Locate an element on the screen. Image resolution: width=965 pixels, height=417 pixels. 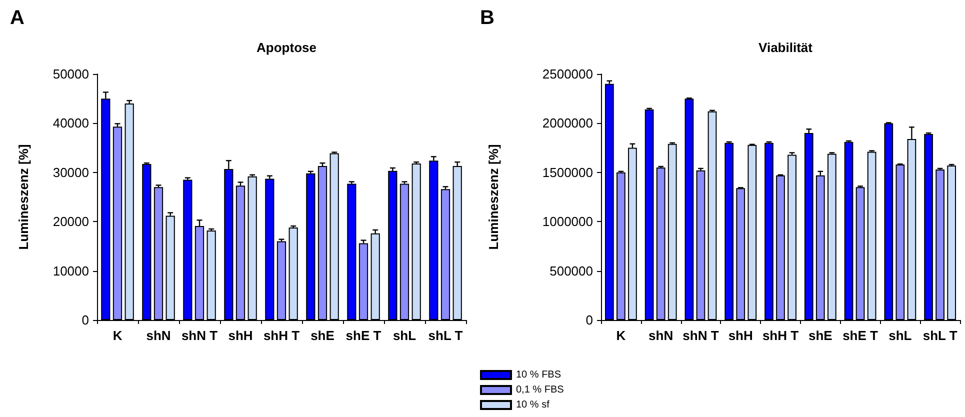
chart-title: Viabilität is located at coordinates (786, 47).